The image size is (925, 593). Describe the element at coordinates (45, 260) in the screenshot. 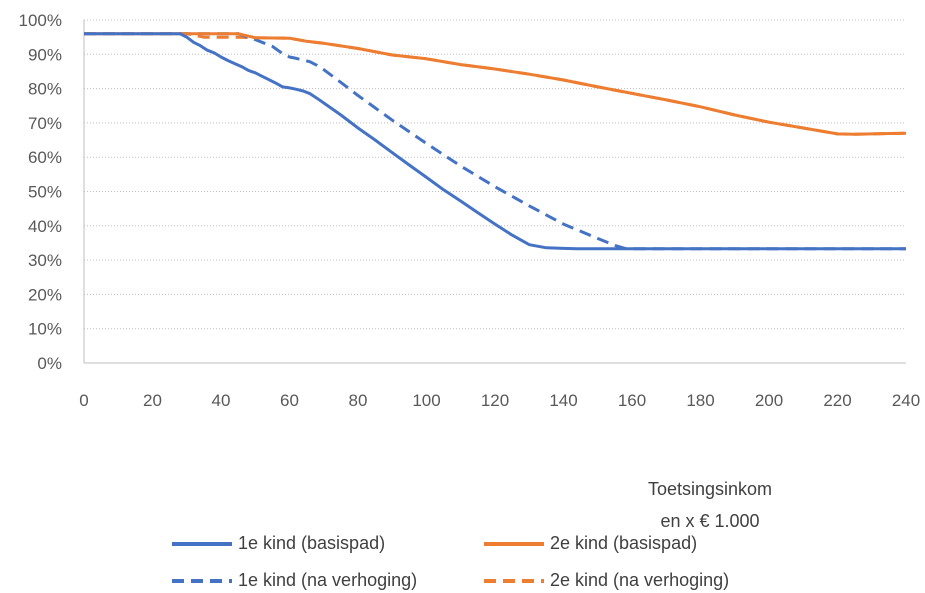

I see `y-tick-label: 30%` at that location.